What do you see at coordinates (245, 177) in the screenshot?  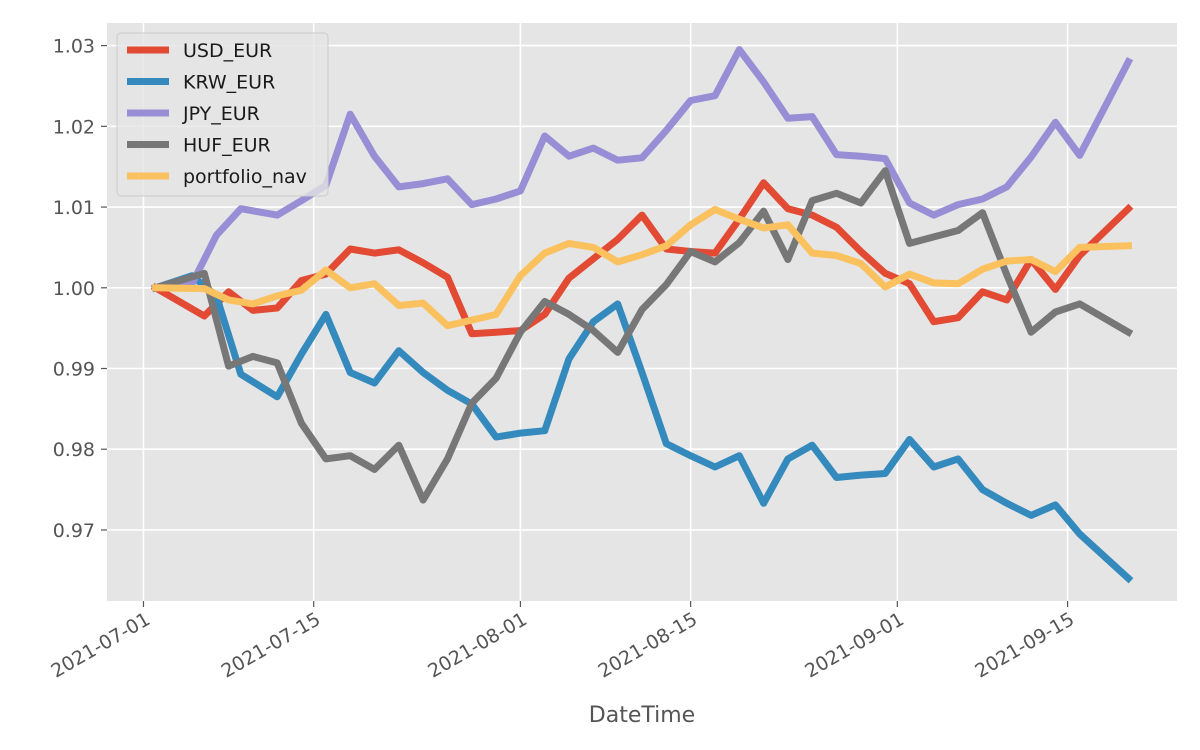 I see `legend-label-portfolio-nav: portfolio_nav` at bounding box center [245, 177].